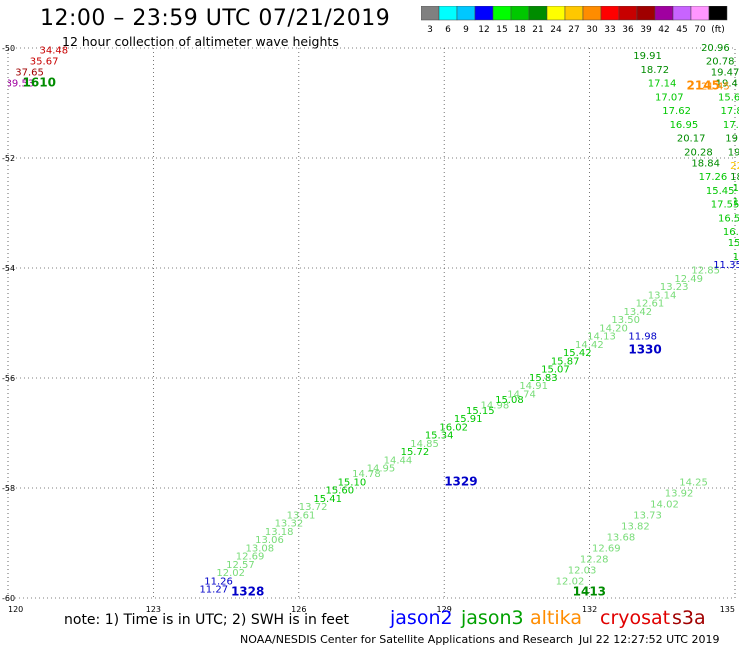 The width and height of the screenshot is (740, 650). Describe the element at coordinates (718, 13) in the screenshot. I see `colorbar-swatch` at that location.